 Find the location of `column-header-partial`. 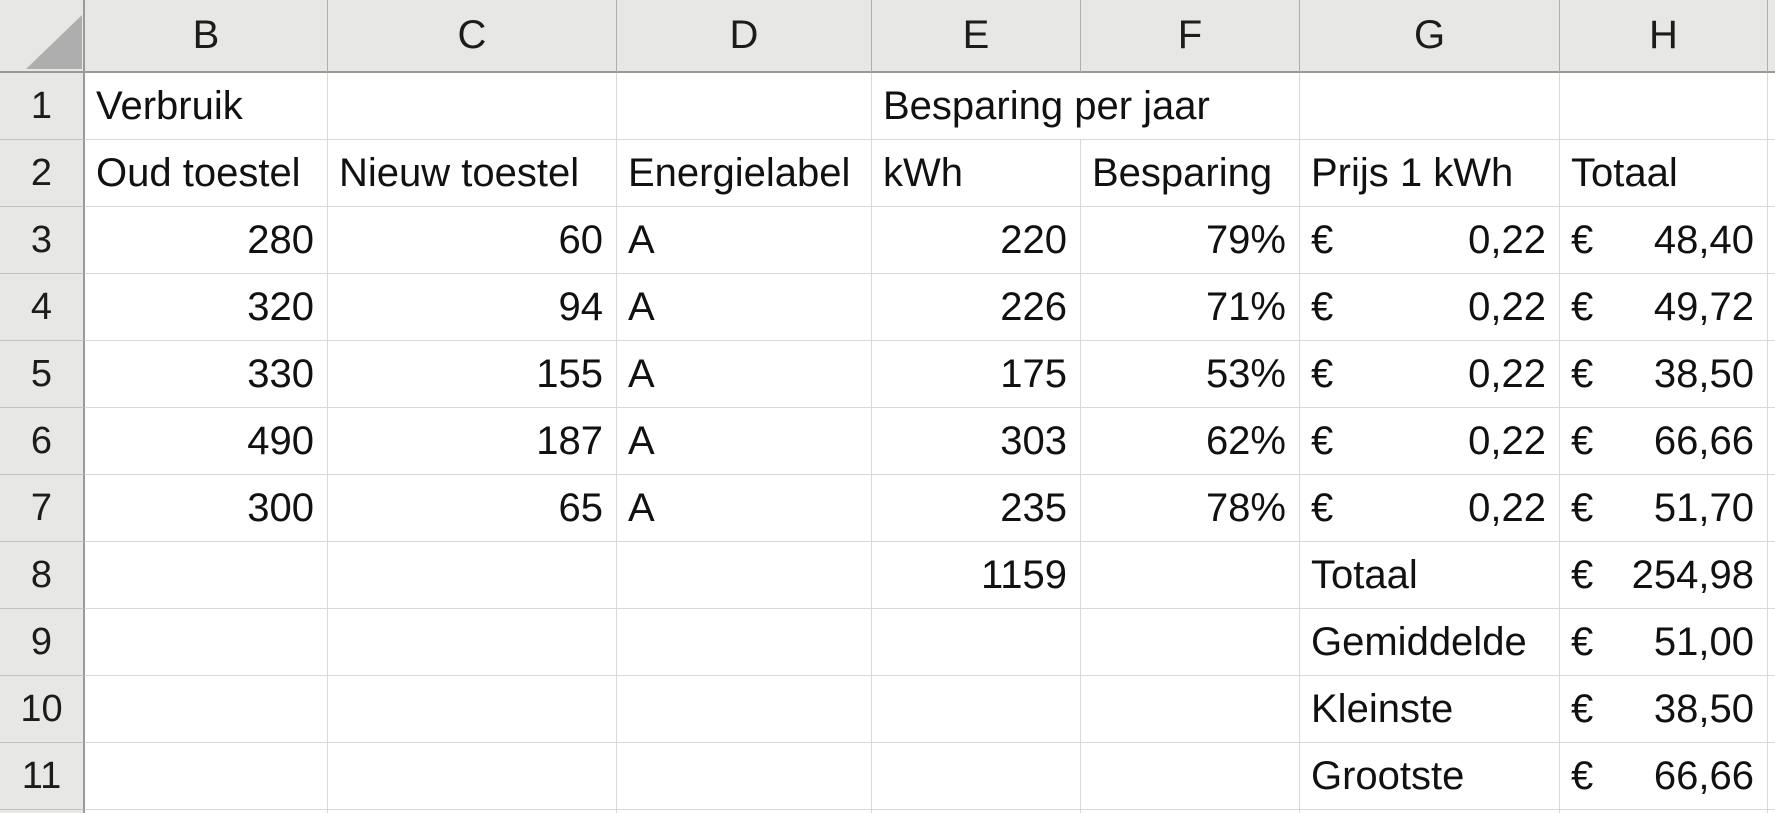

column-header-partial is located at coordinates (1771, 36).